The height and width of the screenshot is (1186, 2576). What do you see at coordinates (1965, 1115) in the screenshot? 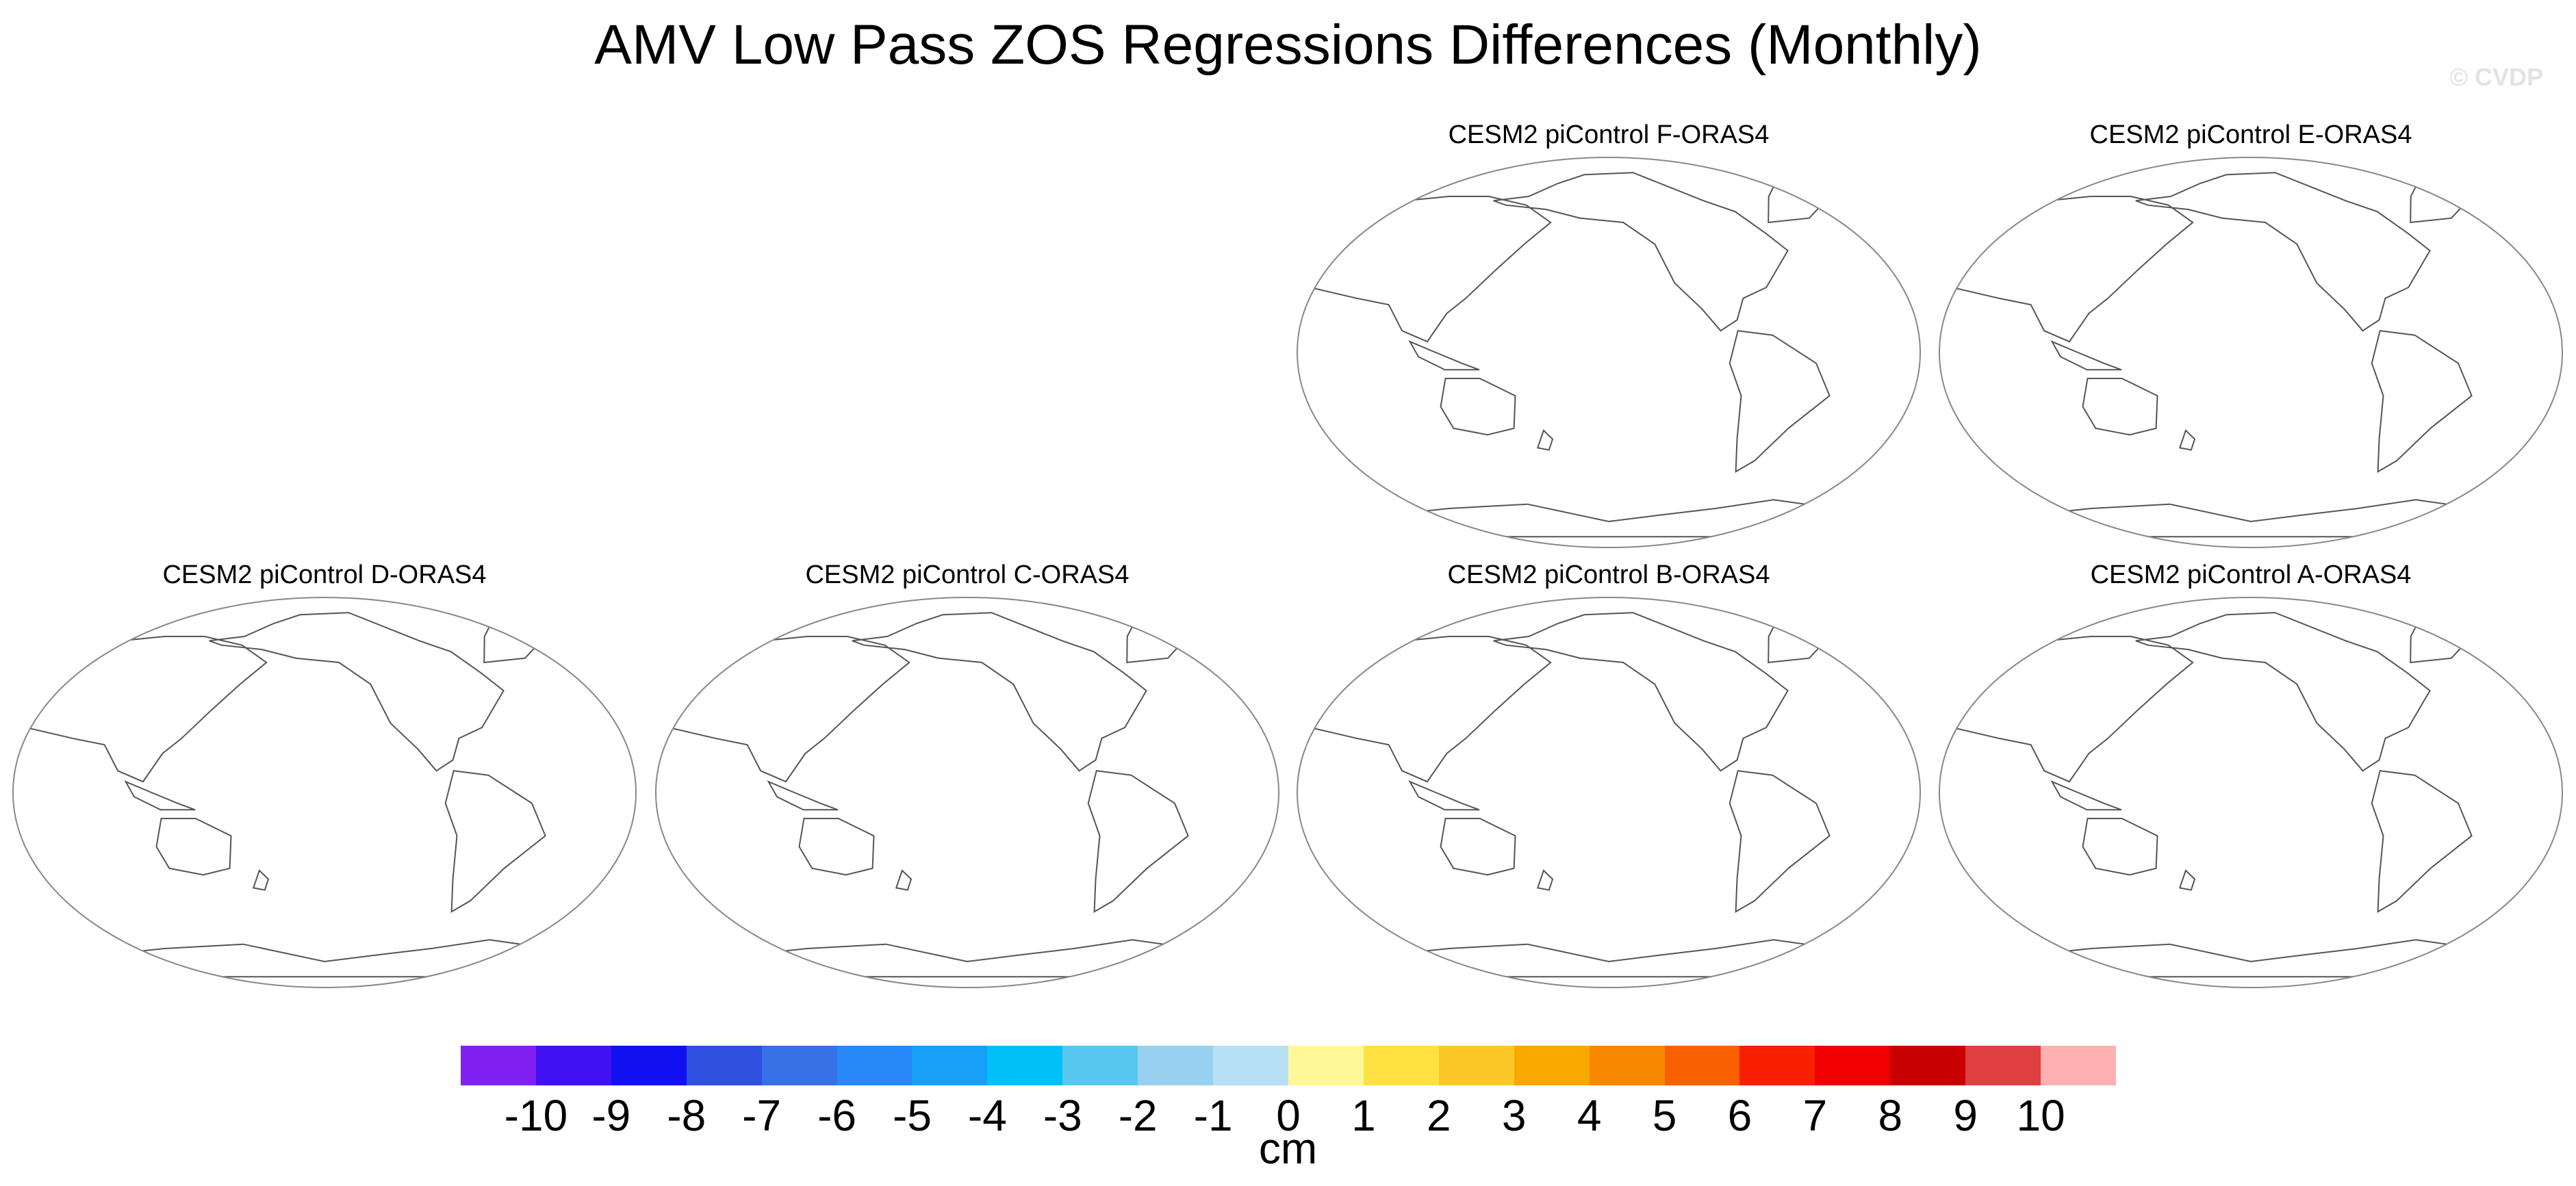
I see `colorbar-tick-label: 9` at bounding box center [1965, 1115].